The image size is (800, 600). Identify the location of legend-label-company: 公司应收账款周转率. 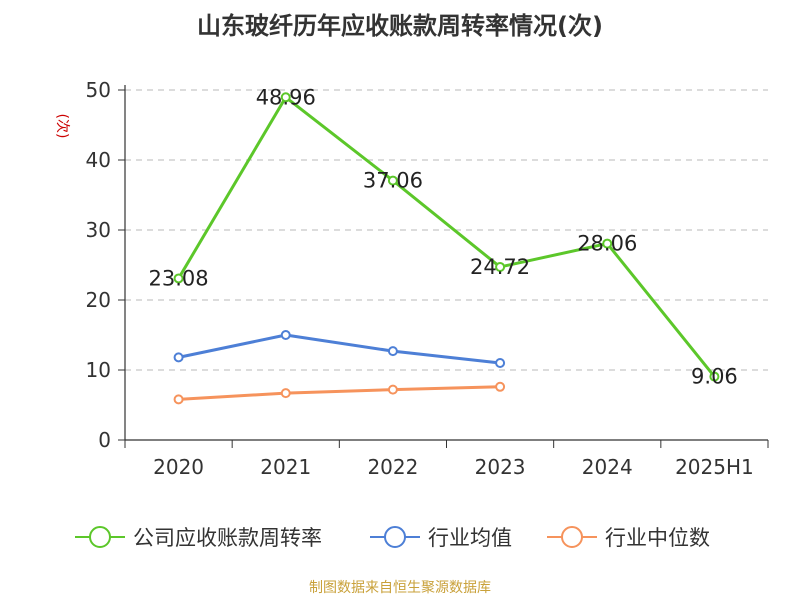
(227, 538).